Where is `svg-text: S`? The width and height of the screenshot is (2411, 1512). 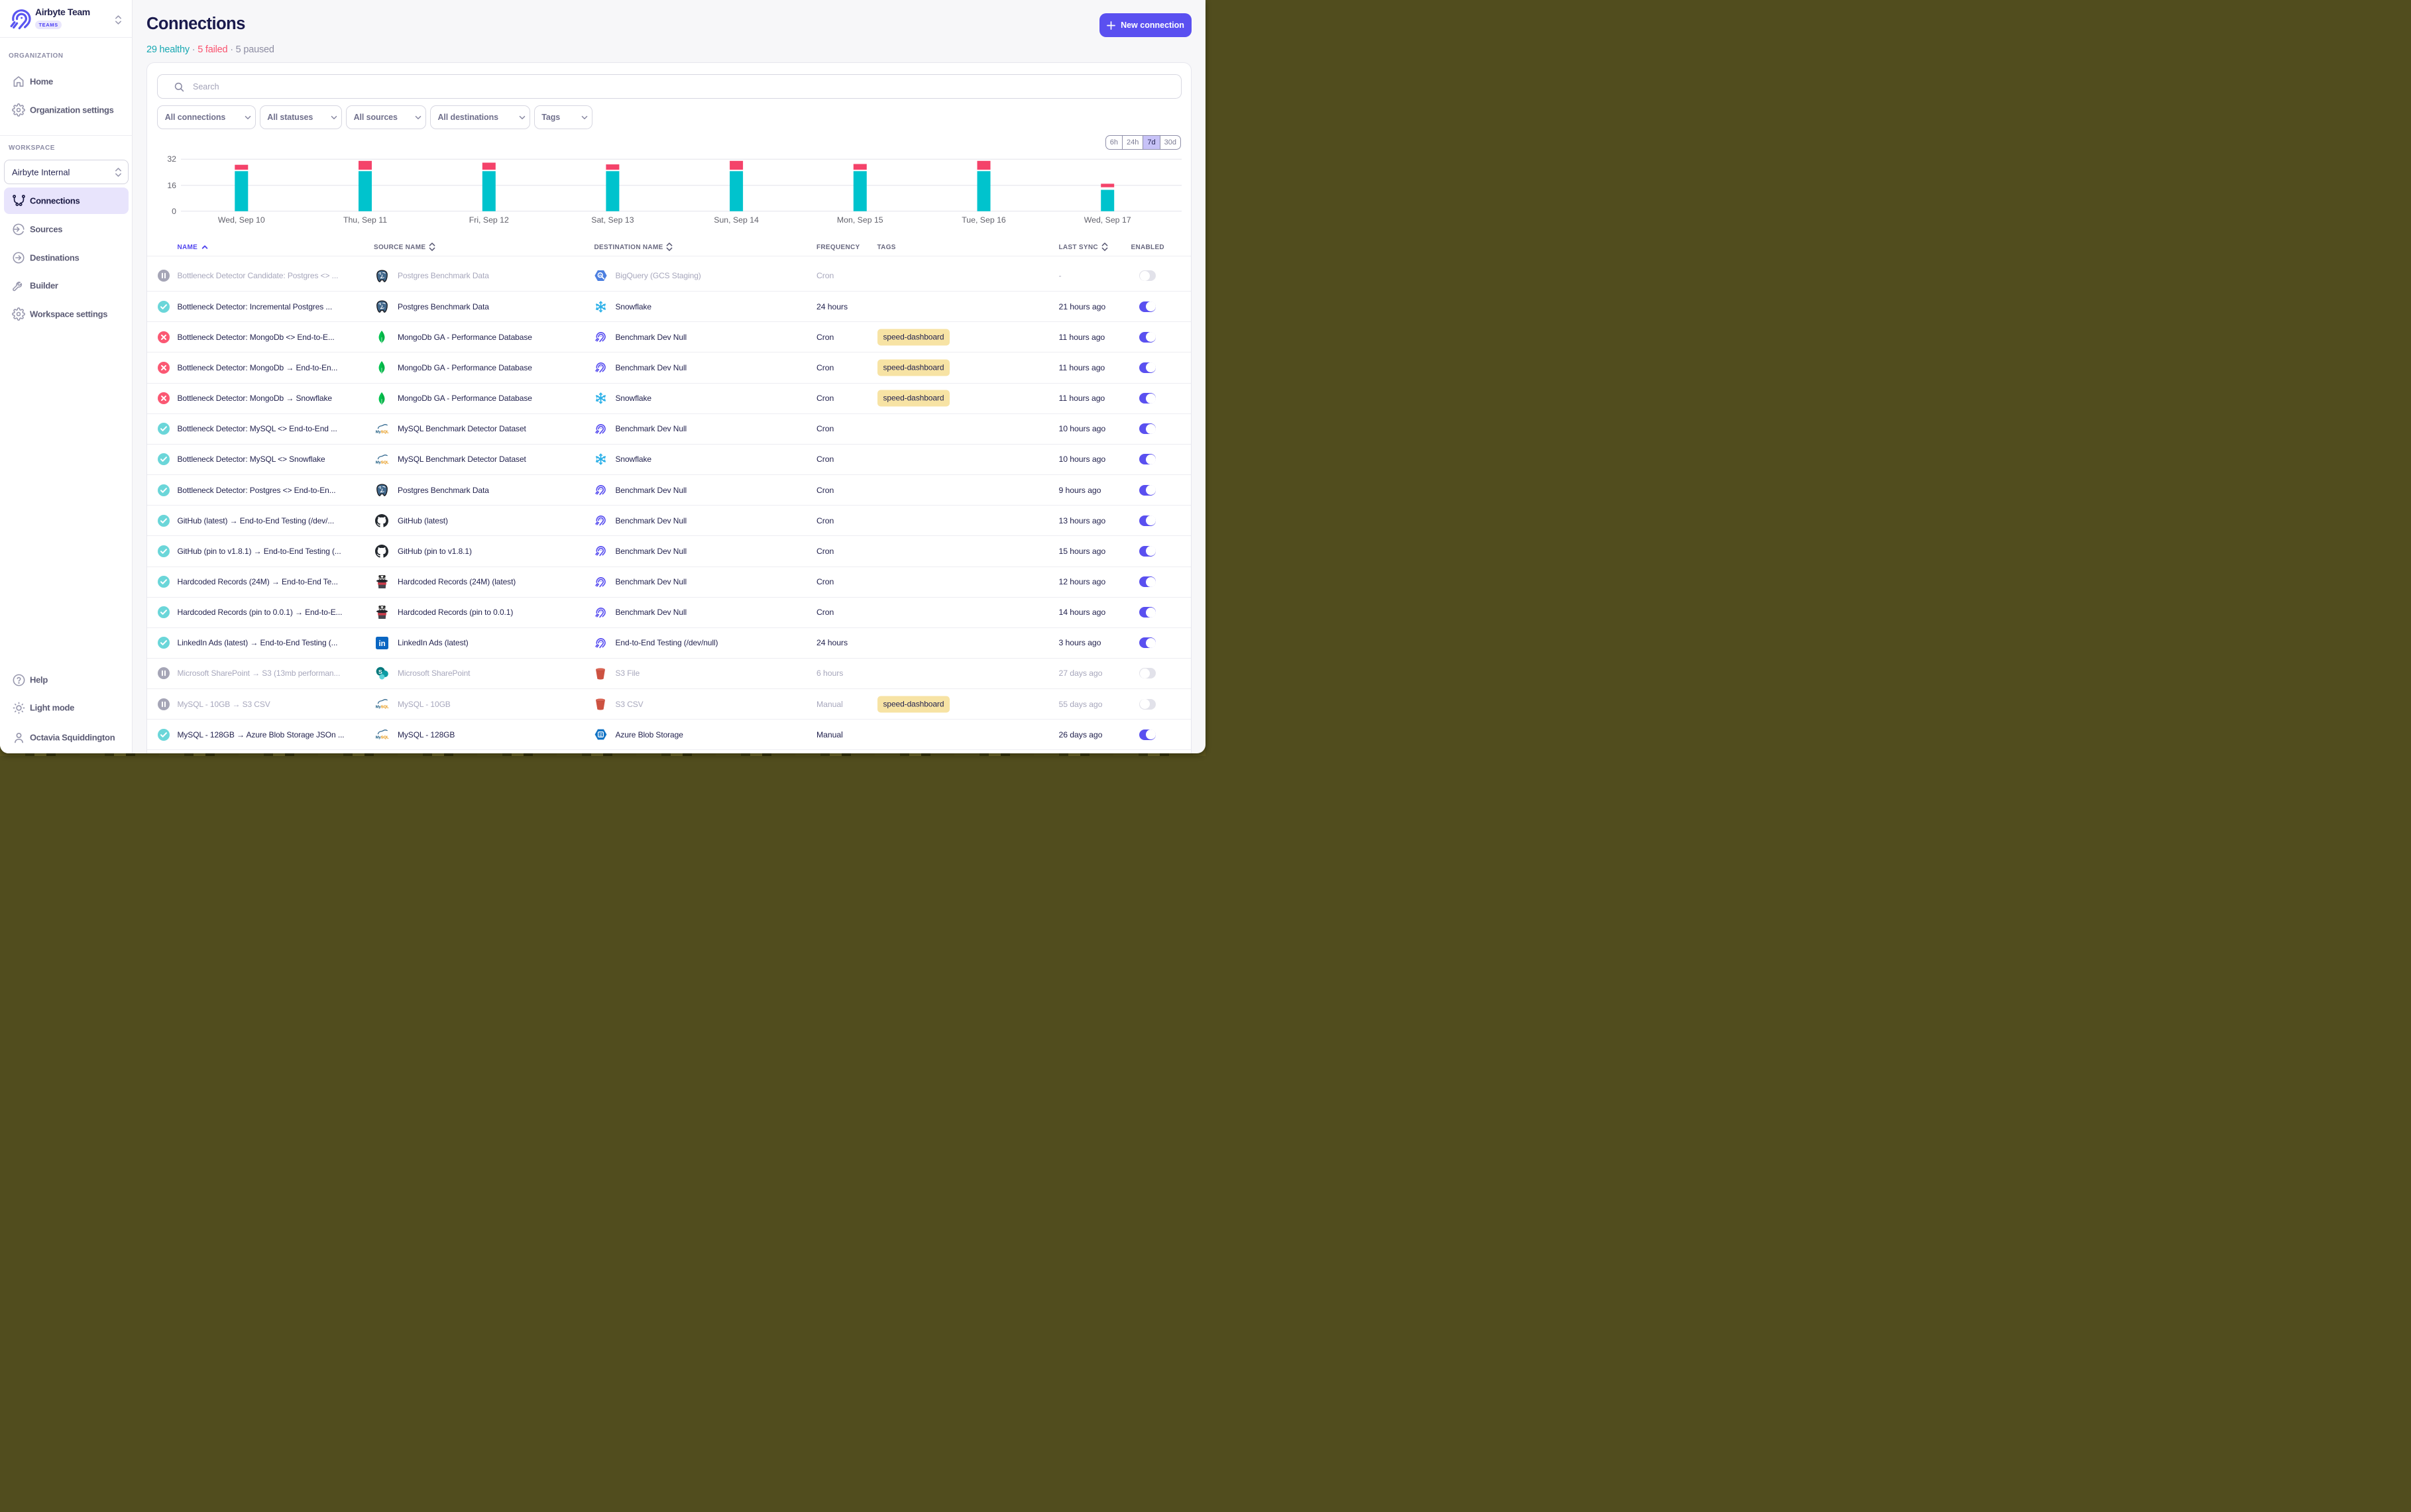 svg-text: S is located at coordinates (380, 672).